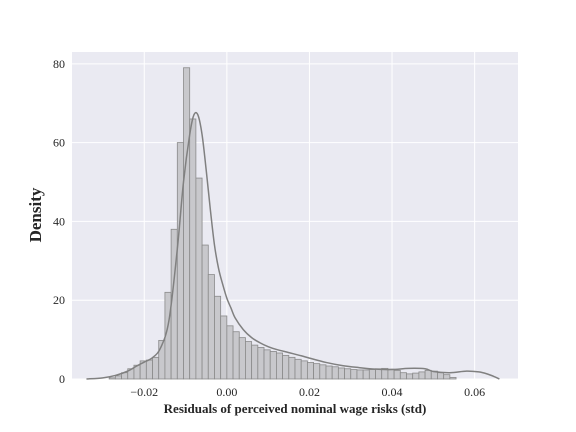 The height and width of the screenshot is (432, 576). What do you see at coordinates (392, 392) in the screenshot?
I see `x-tick-label: 0.04` at bounding box center [392, 392].